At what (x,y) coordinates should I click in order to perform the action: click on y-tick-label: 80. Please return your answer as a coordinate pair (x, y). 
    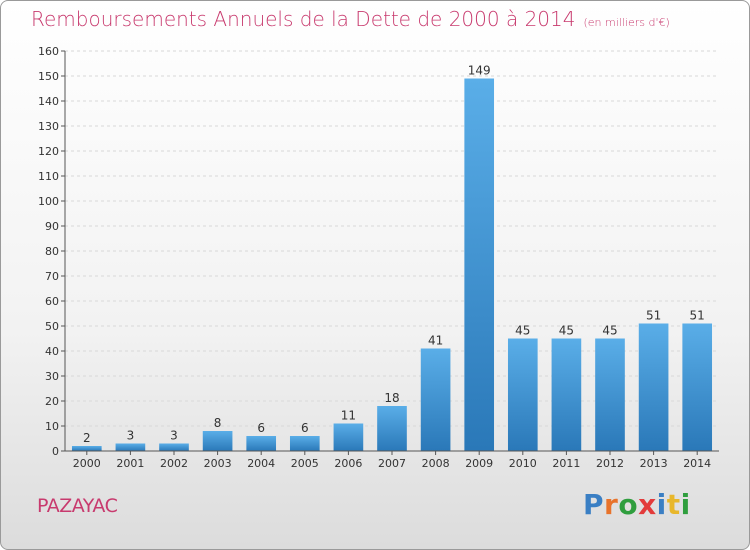
    Looking at the image, I should click on (52, 251).